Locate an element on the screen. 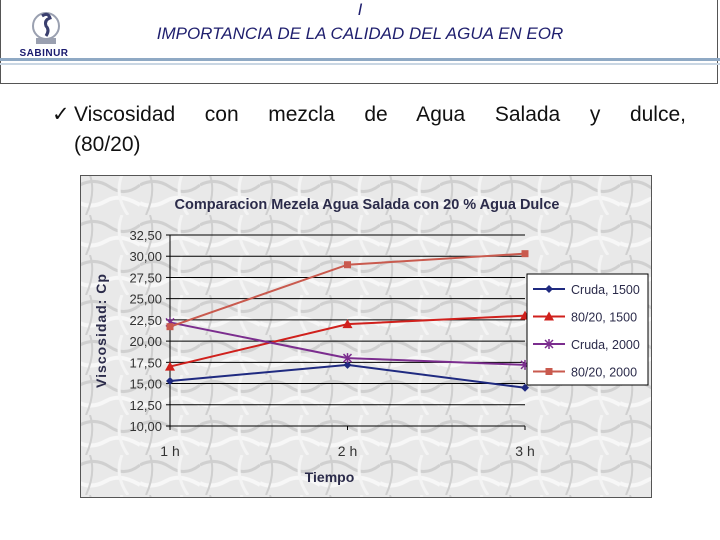  x-axis-label: Tiempo is located at coordinates (330, 477).